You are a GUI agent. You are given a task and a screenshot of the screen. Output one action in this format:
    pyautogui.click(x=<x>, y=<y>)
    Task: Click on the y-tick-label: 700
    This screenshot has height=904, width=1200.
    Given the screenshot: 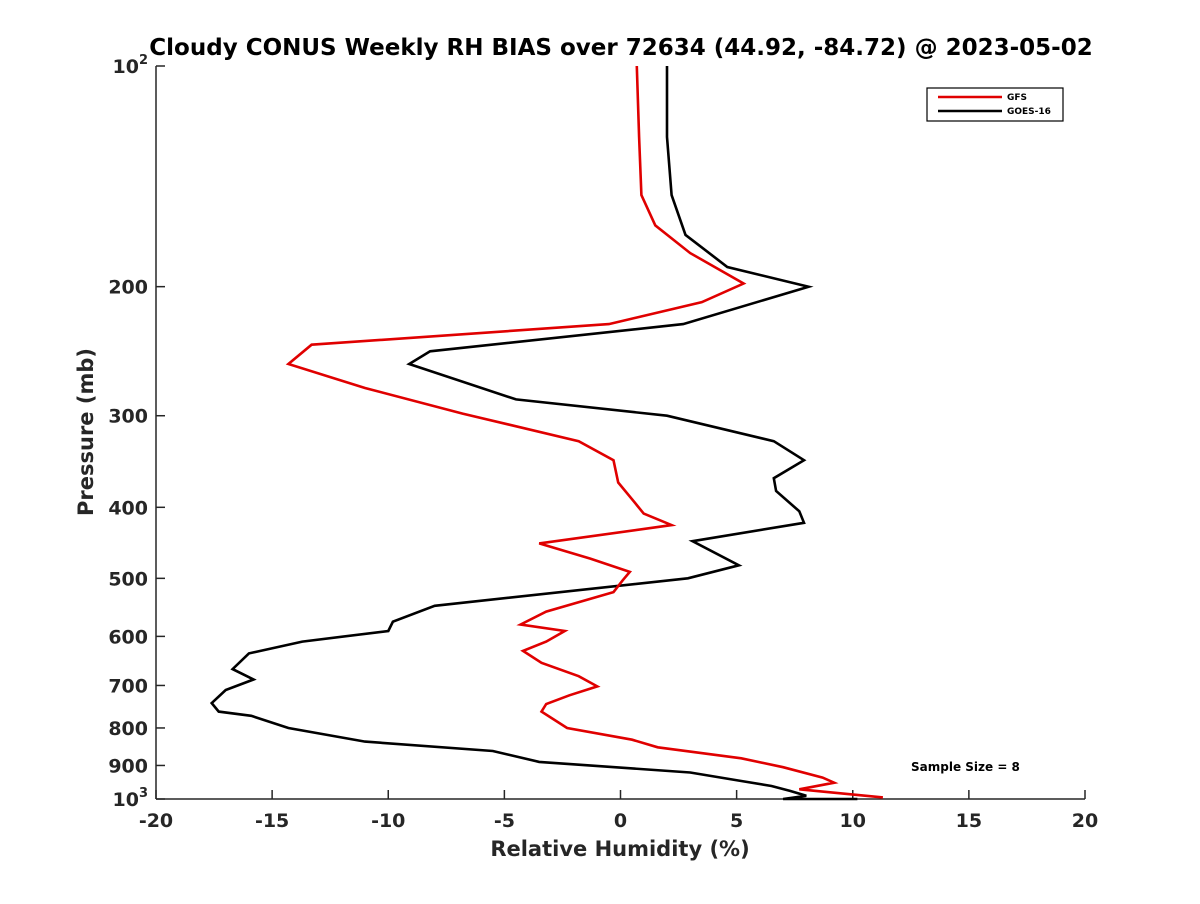 What is the action you would take?
    pyautogui.click(x=128, y=686)
    